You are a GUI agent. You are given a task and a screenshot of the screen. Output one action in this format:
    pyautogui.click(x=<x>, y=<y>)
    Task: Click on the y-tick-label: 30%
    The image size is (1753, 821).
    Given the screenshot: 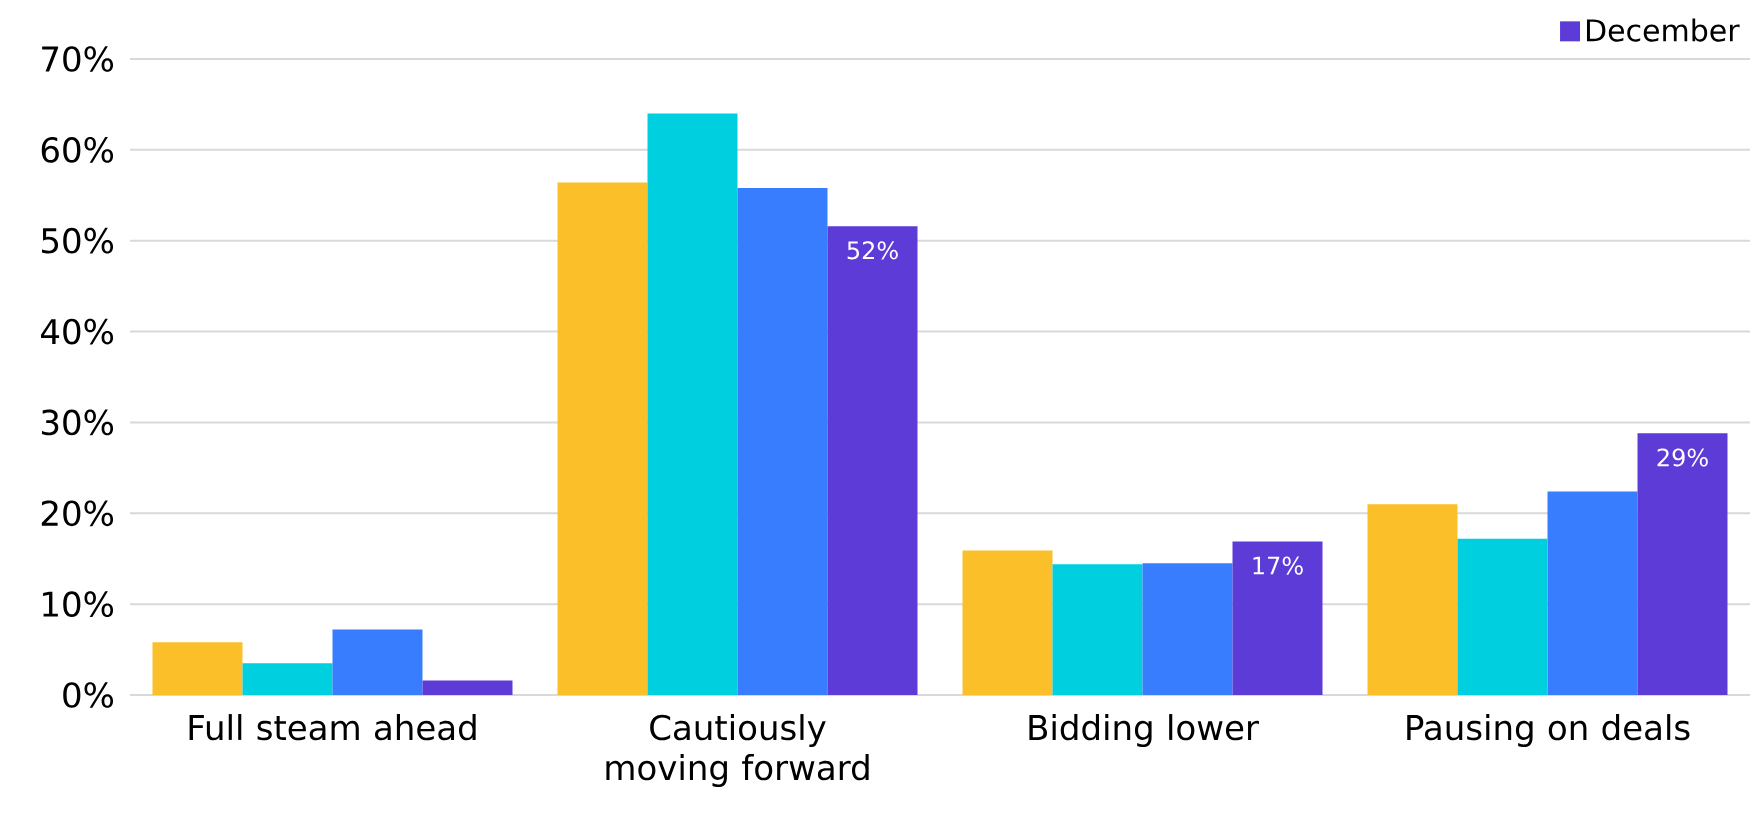 What is the action you would take?
    pyautogui.click(x=77, y=422)
    